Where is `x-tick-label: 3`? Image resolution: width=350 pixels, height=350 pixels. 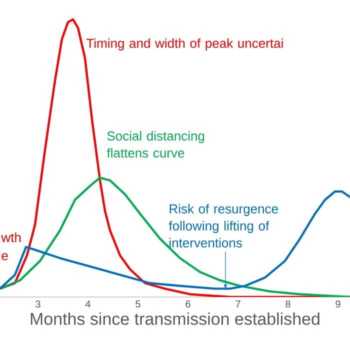
x-tick-label: 3 is located at coordinates (38, 304).